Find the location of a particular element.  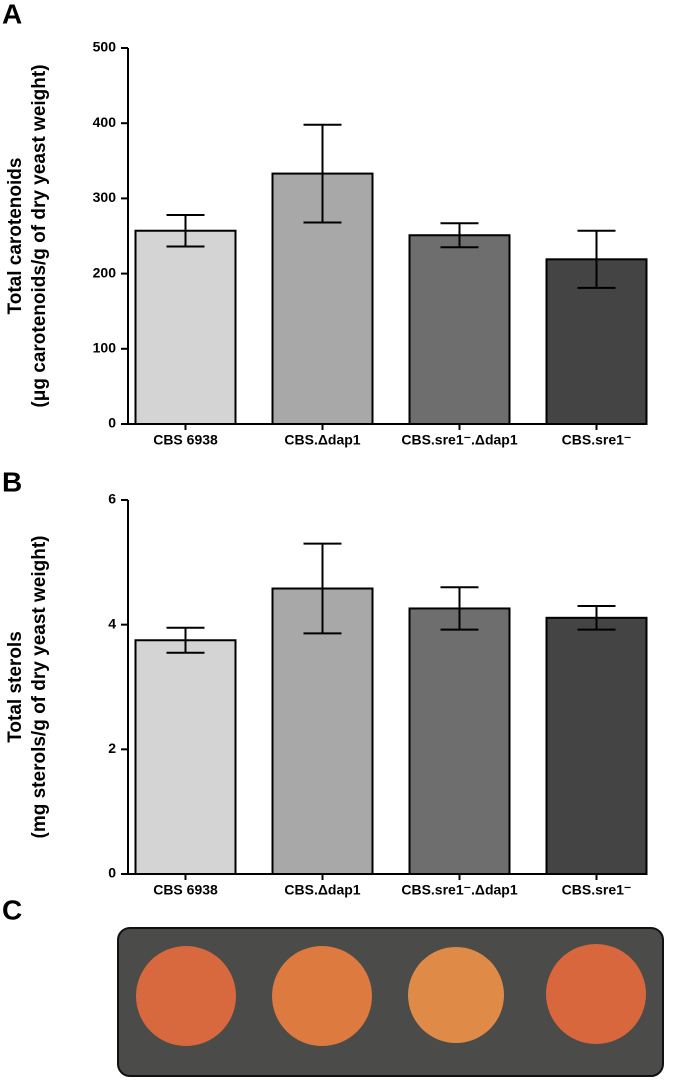

y-axis-label: Total sterols is located at coordinates (15, 687).